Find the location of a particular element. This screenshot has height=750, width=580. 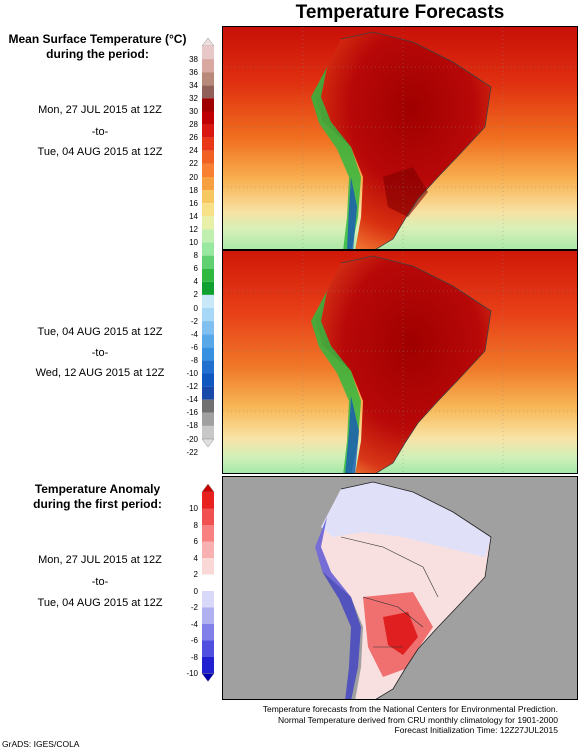

temp-colorbar-tick-label: -14 is located at coordinates (192, 400).